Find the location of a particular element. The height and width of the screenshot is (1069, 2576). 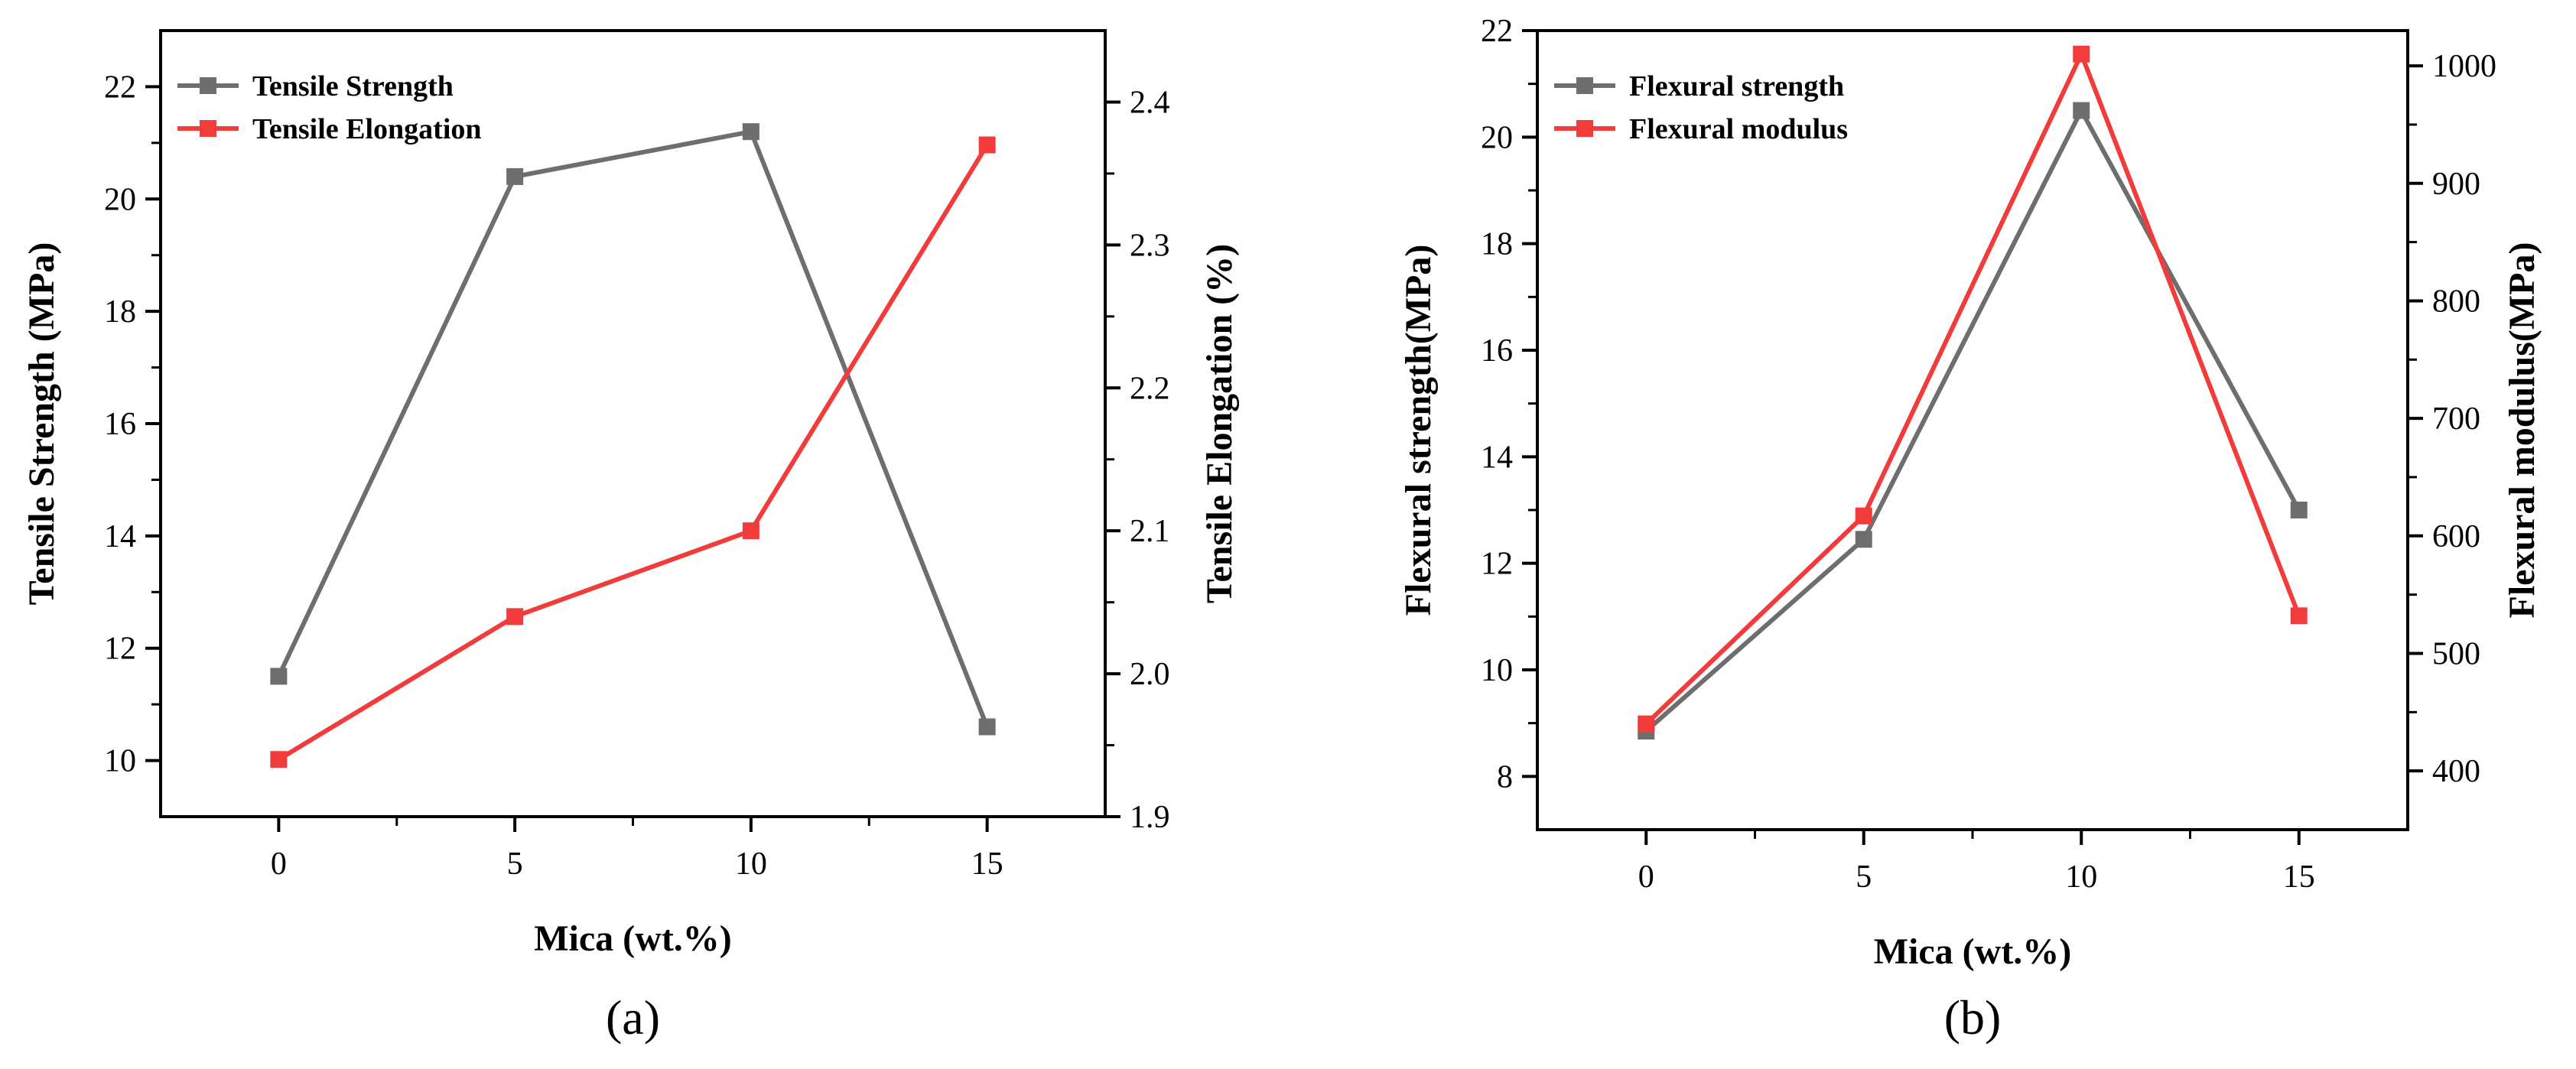

y-right-tick-label: 1.9 is located at coordinates (1150, 817).